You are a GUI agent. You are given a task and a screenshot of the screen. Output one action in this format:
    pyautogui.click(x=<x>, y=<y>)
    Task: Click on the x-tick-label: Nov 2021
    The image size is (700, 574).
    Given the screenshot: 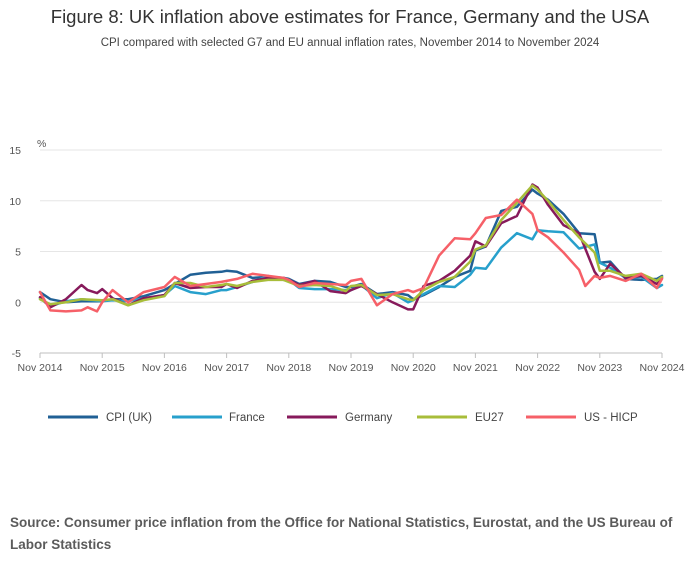 What is the action you would take?
    pyautogui.click(x=475, y=368)
    